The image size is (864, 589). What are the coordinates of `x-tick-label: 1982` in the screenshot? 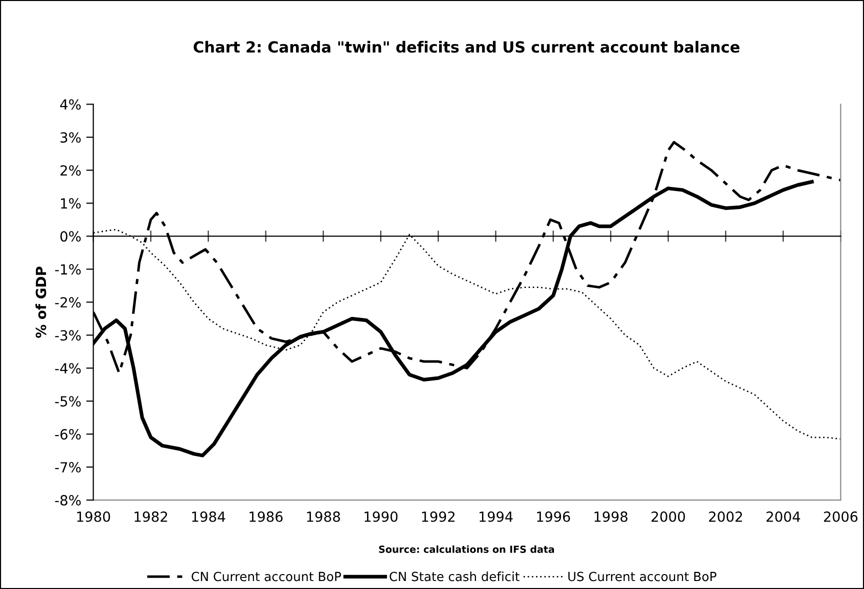 It's located at (151, 516).